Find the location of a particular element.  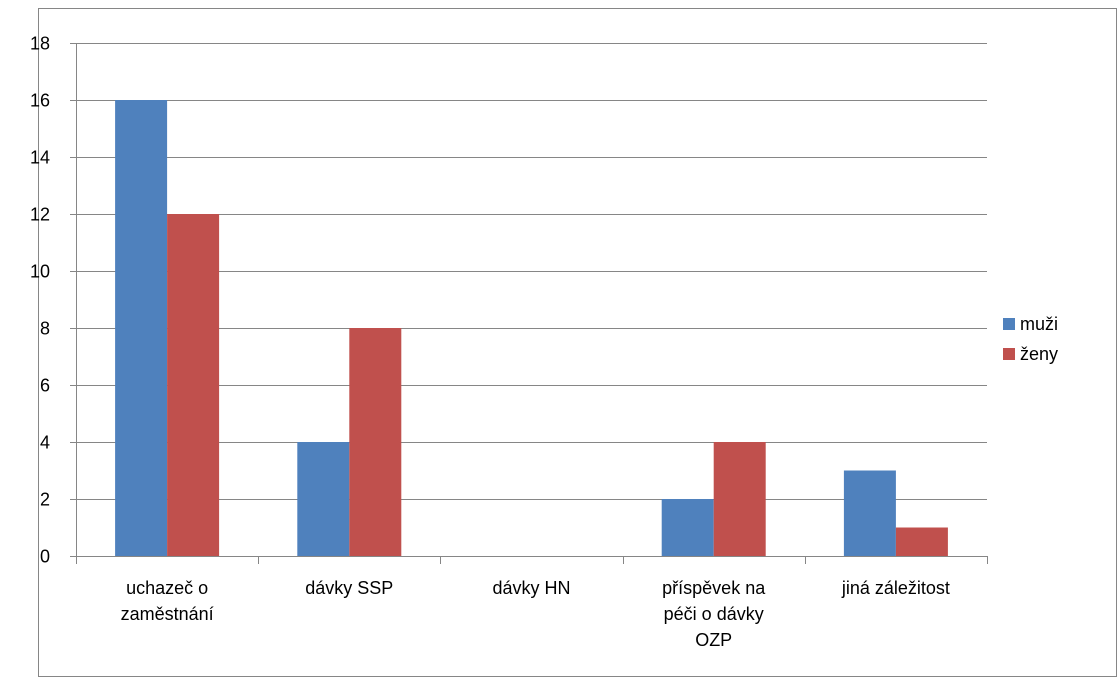

category-label-line: dávky HN is located at coordinates (531, 588).